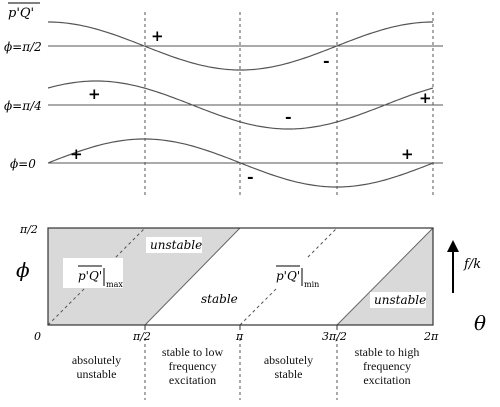 The height and width of the screenshot is (407, 500). What do you see at coordinates (387, 380) in the screenshot?
I see `region-4-line-3: excitation` at bounding box center [387, 380].